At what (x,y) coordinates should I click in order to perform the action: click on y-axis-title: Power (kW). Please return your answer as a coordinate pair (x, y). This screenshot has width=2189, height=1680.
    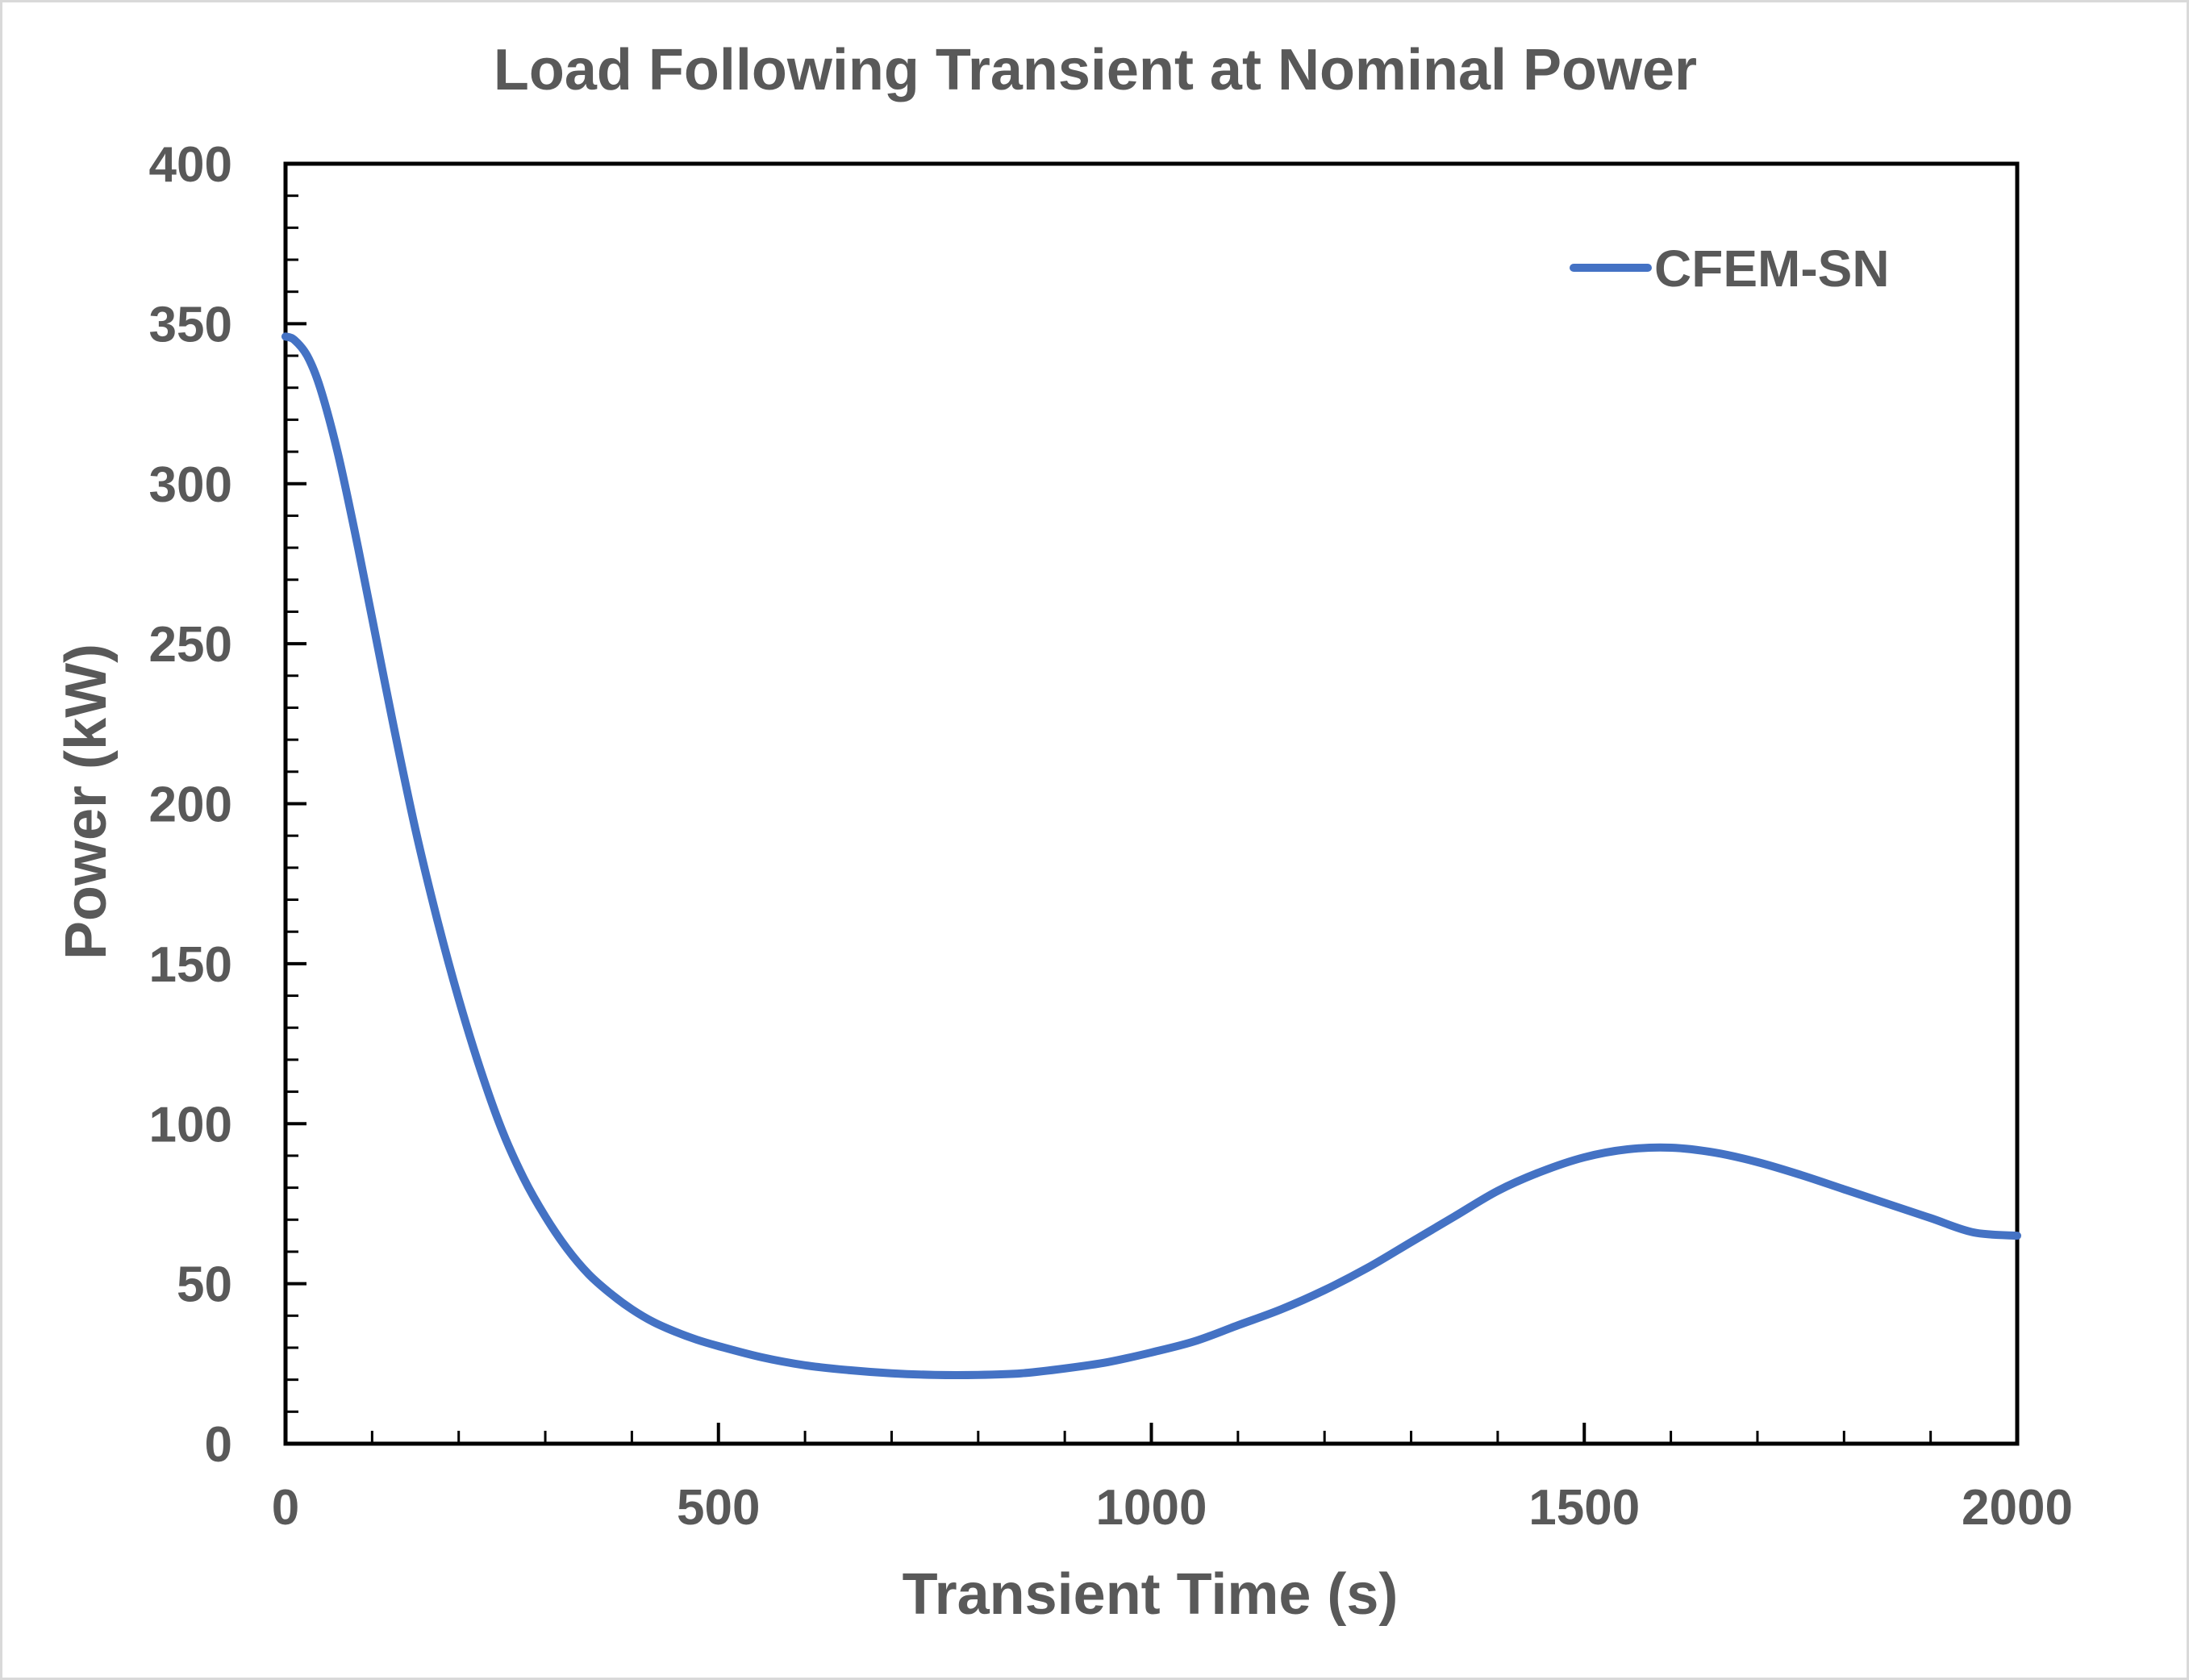
    Looking at the image, I should click on (86, 802).